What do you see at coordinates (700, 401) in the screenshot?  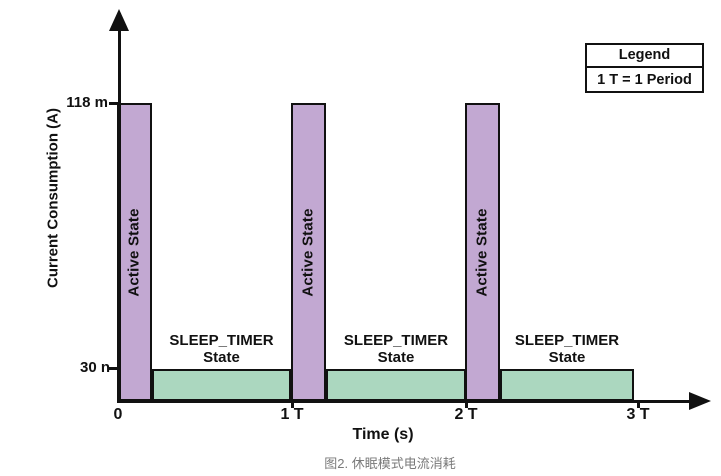 I see `x-axis-arrow-icon` at bounding box center [700, 401].